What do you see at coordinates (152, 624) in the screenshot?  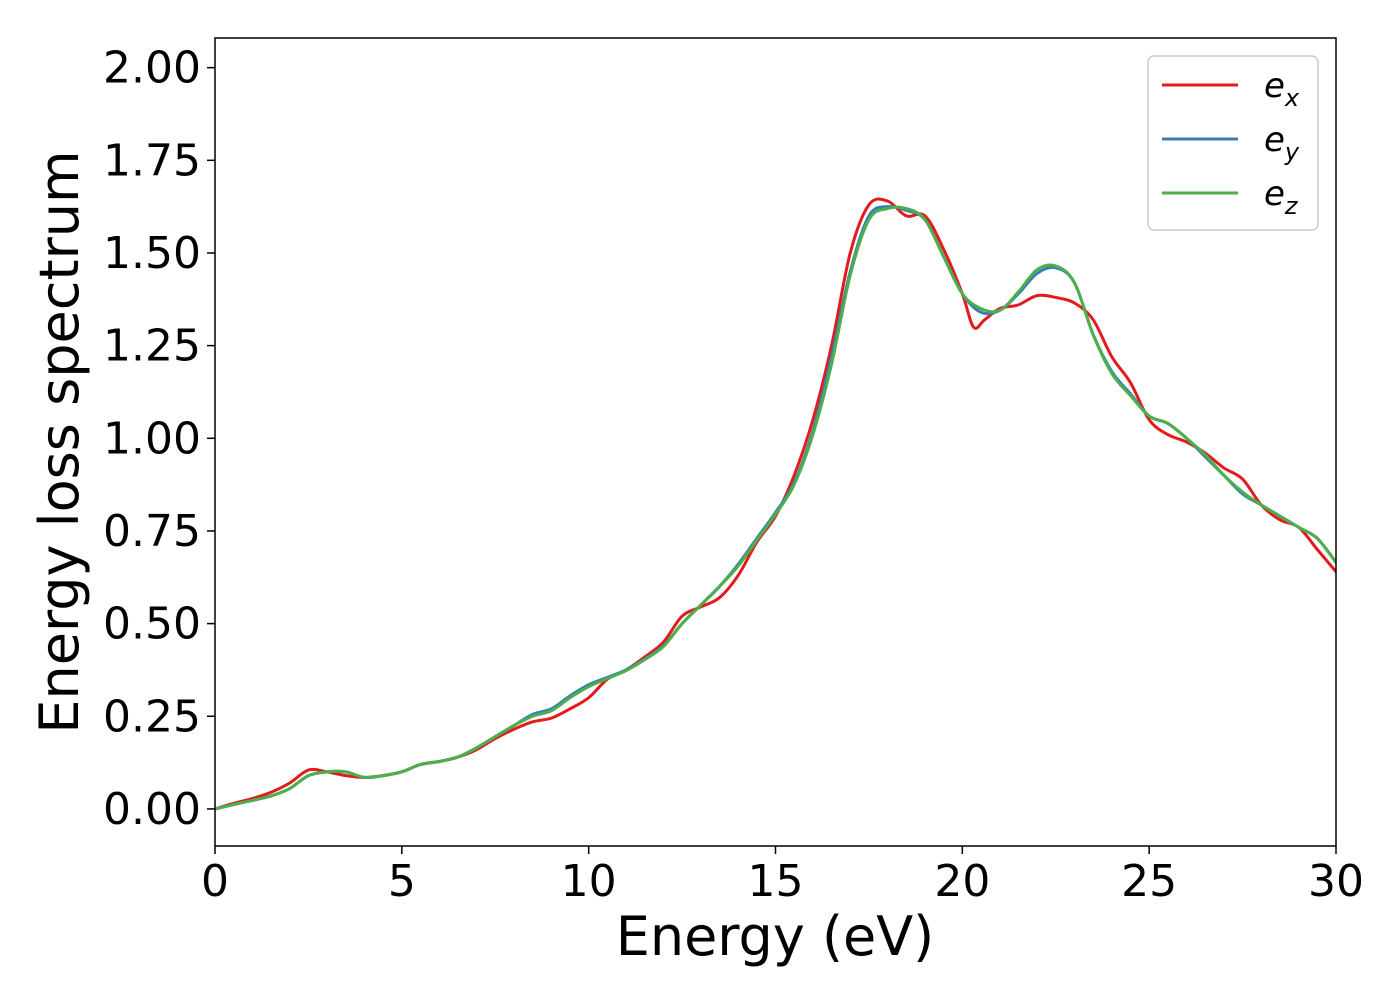 I see `y-tick-label: 0.50` at bounding box center [152, 624].